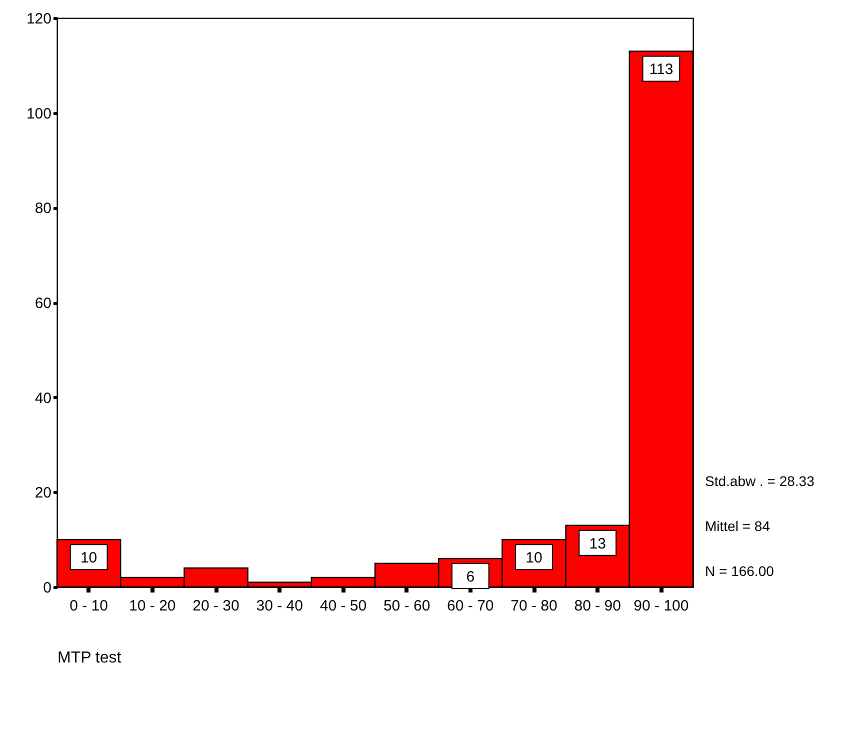  Describe the element at coordinates (39, 113) in the screenshot. I see `y-tick-label: 100` at that location.